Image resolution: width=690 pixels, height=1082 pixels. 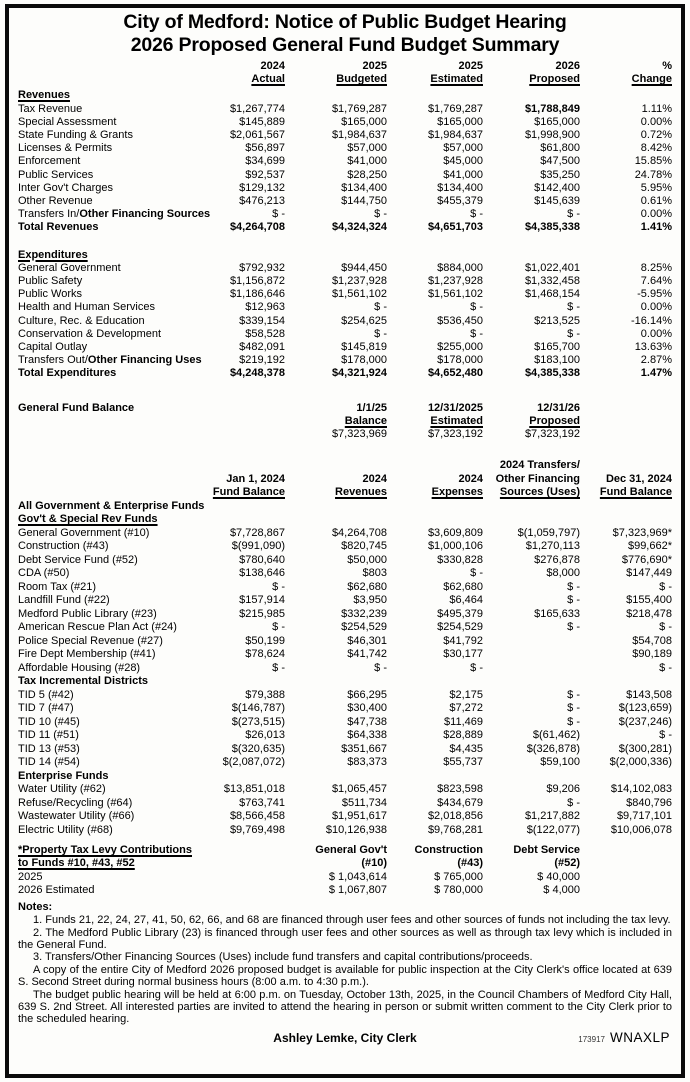 I want to click on cell-text: %, so click(x=667, y=66).